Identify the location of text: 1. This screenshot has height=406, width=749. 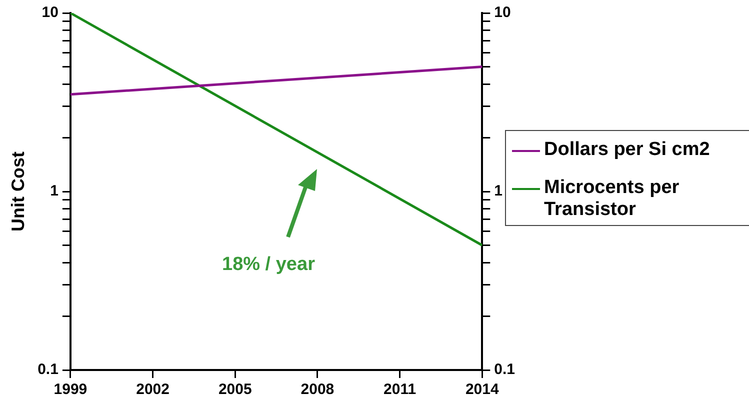
(498, 191).